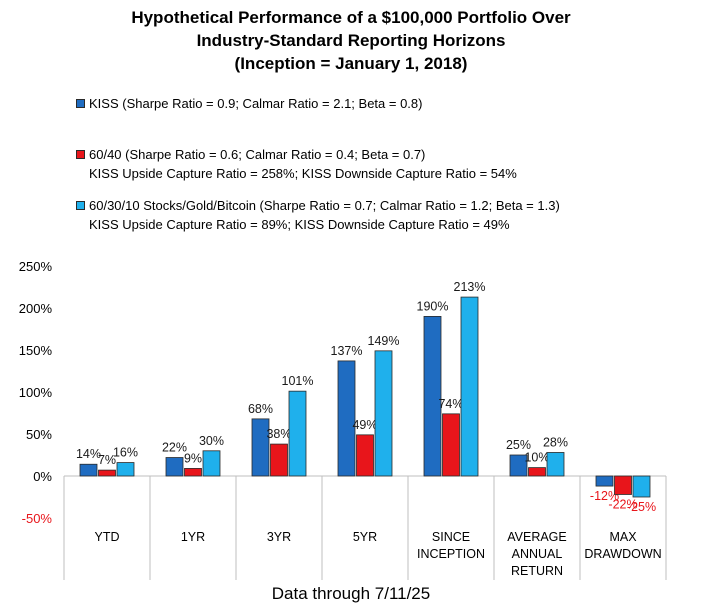 The height and width of the screenshot is (612, 702). What do you see at coordinates (193, 472) in the screenshot?
I see `bar-60-40-1yr` at bounding box center [193, 472].